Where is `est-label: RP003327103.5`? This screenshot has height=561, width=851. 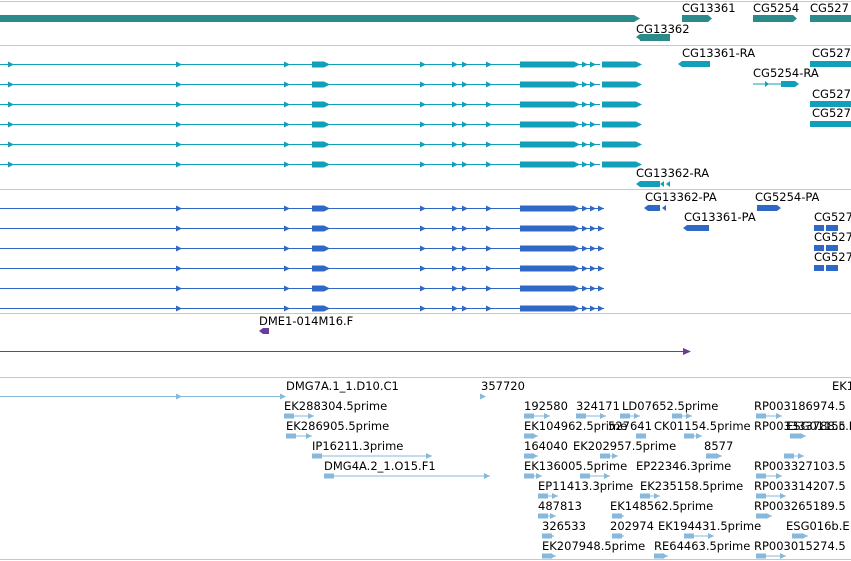
est-label: RP003327103.5 is located at coordinates (800, 466).